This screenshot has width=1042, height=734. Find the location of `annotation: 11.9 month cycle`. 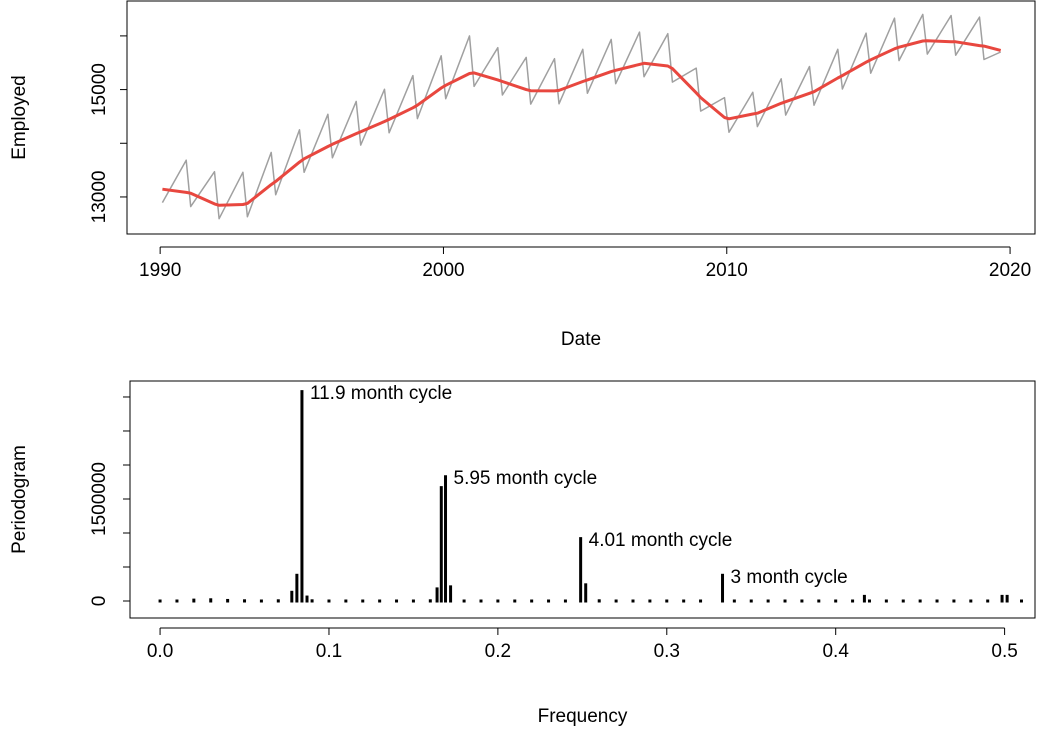

annotation: 11.9 month cycle is located at coordinates (381, 393).